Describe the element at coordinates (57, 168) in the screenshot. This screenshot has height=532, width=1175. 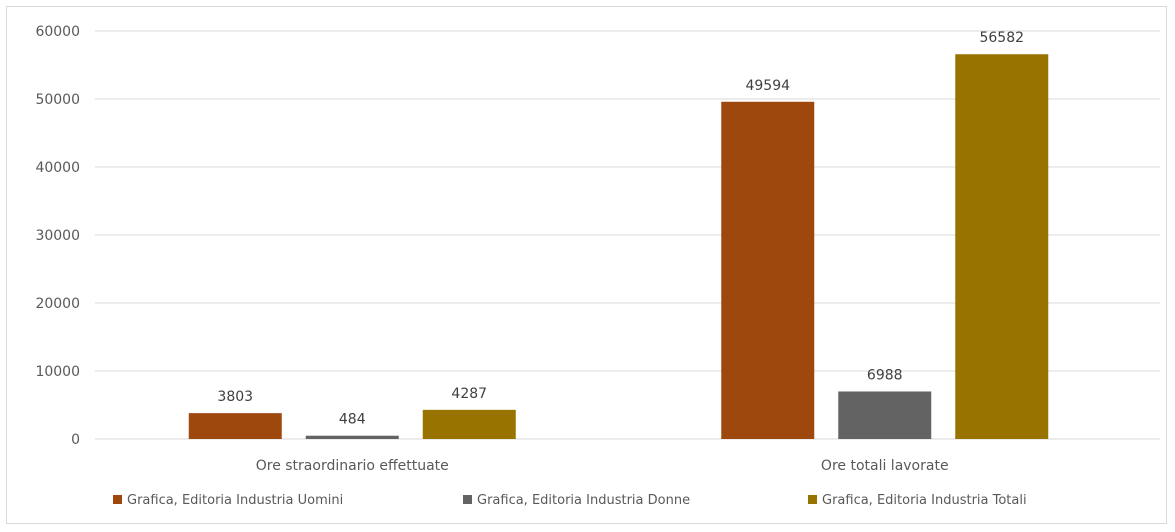
I see `y-tick-label: 40000` at that location.